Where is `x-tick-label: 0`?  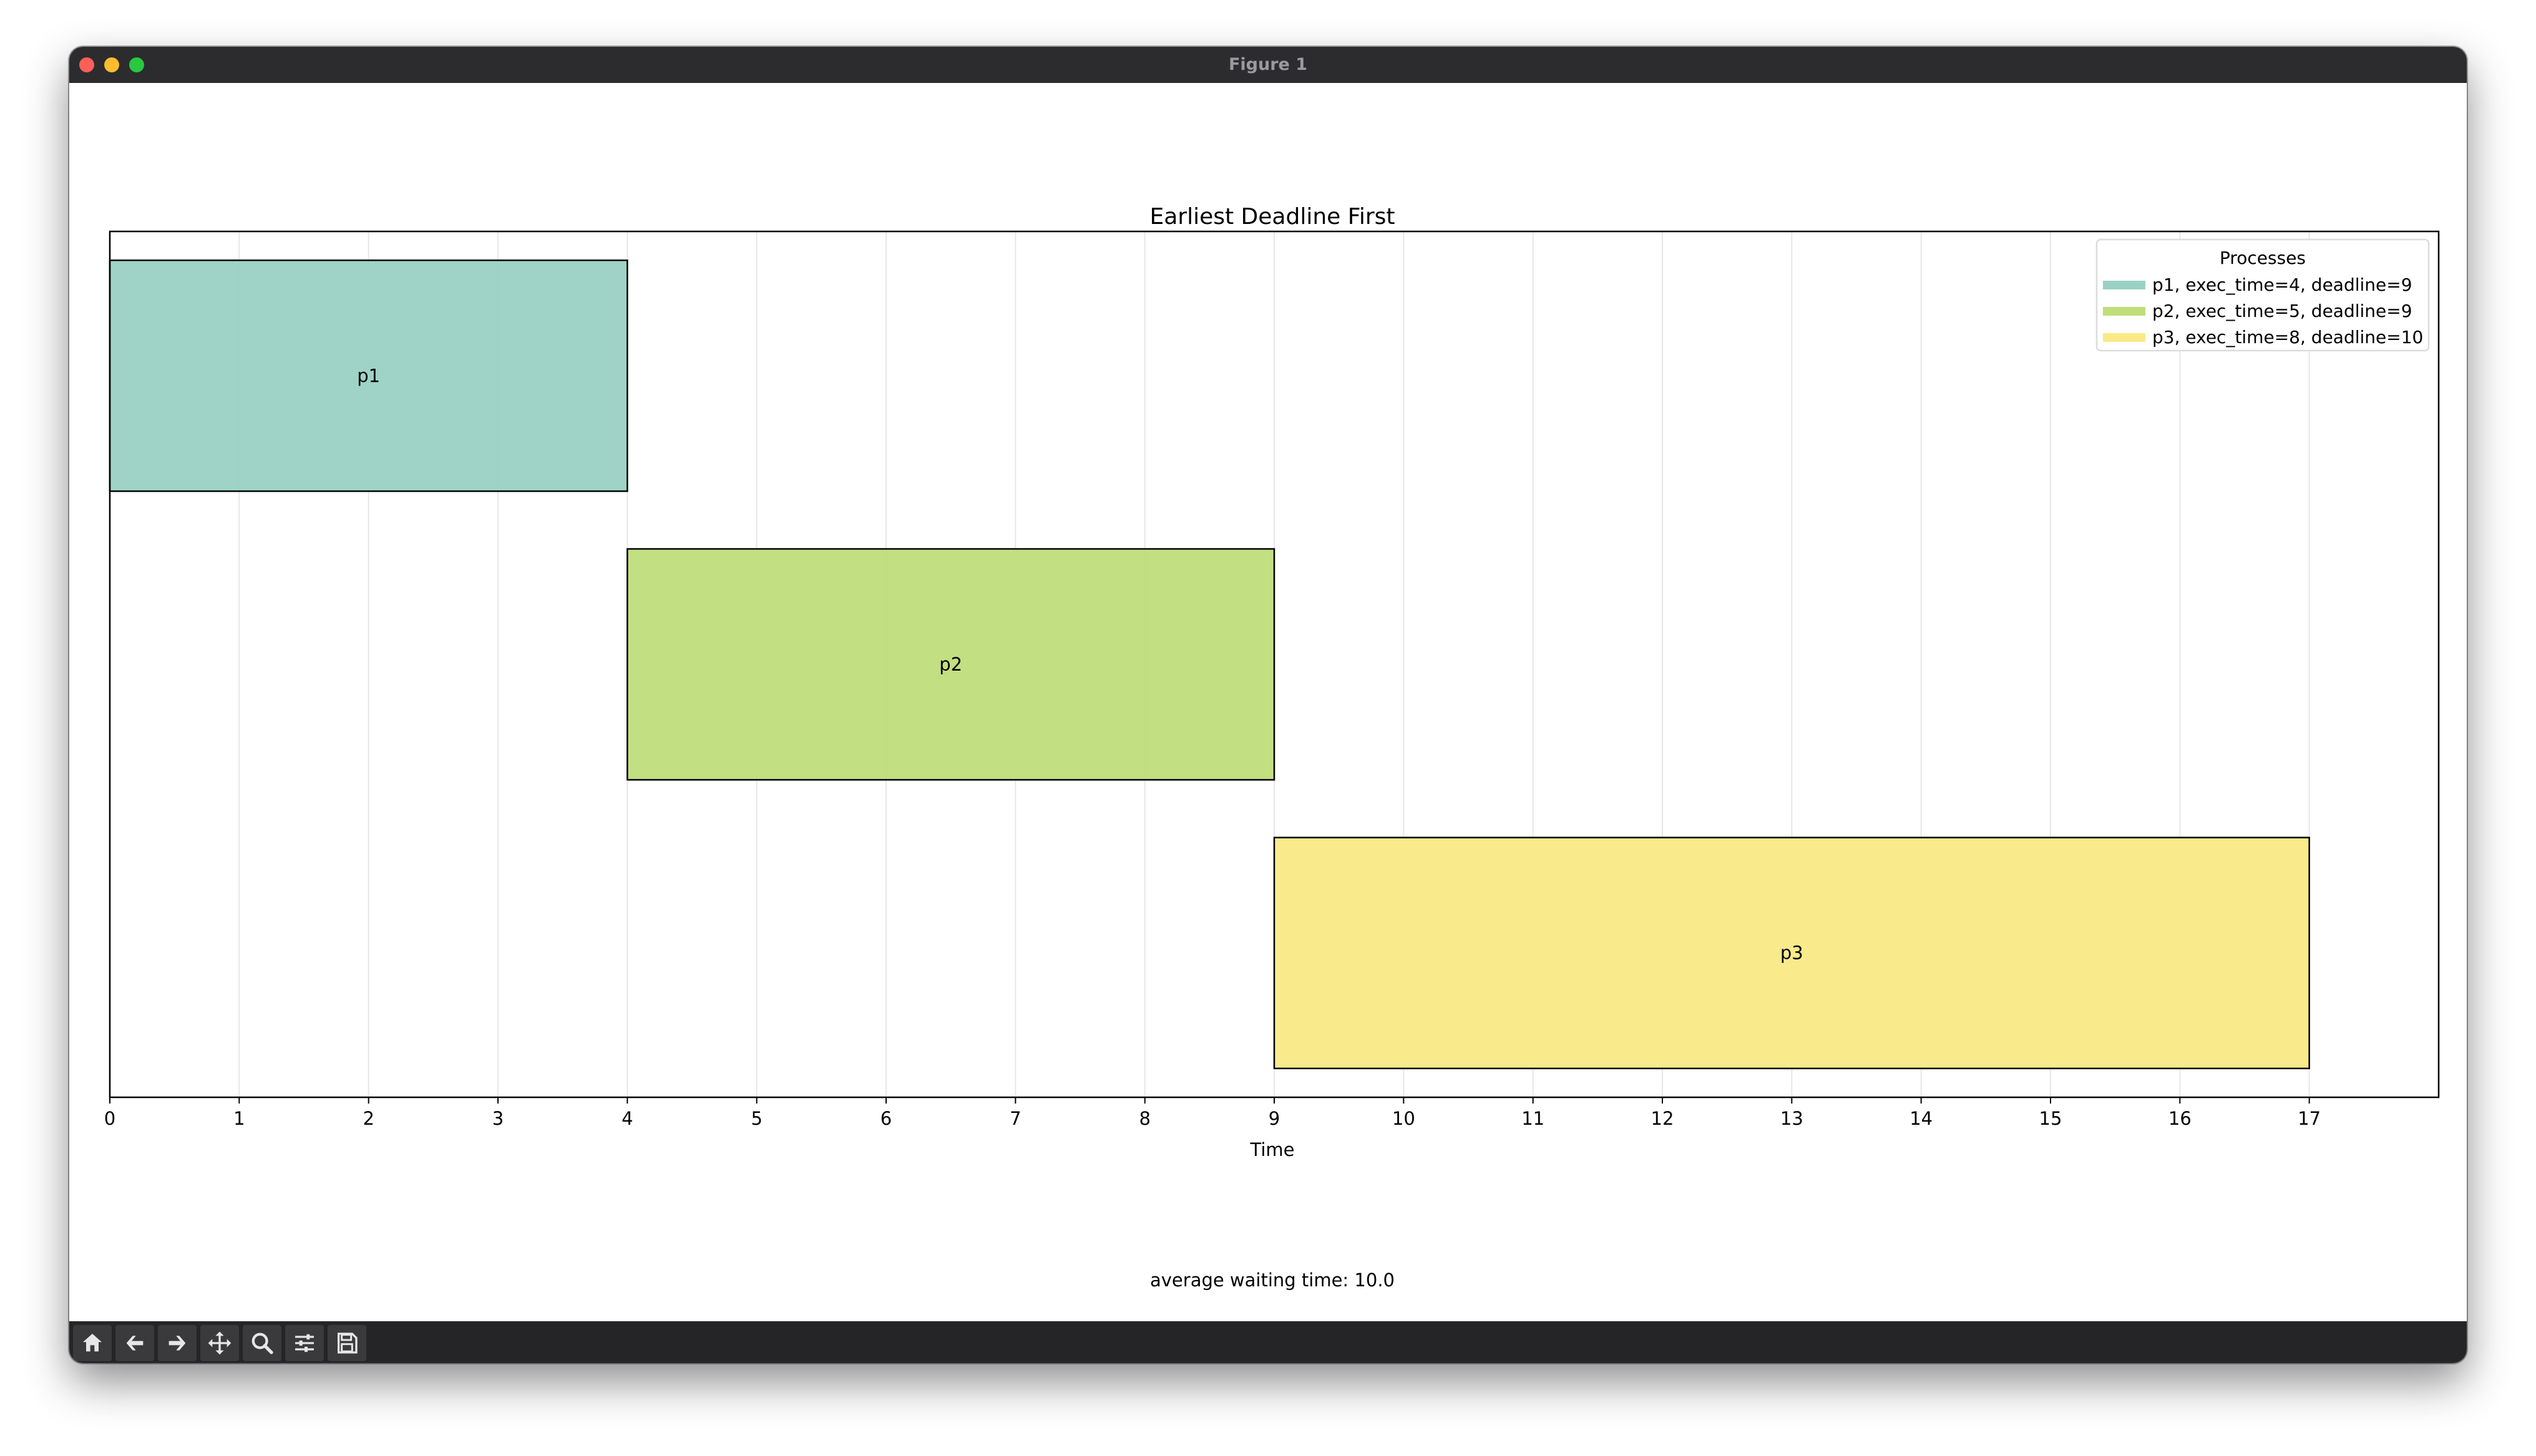 x-tick-label: 0 is located at coordinates (110, 1118).